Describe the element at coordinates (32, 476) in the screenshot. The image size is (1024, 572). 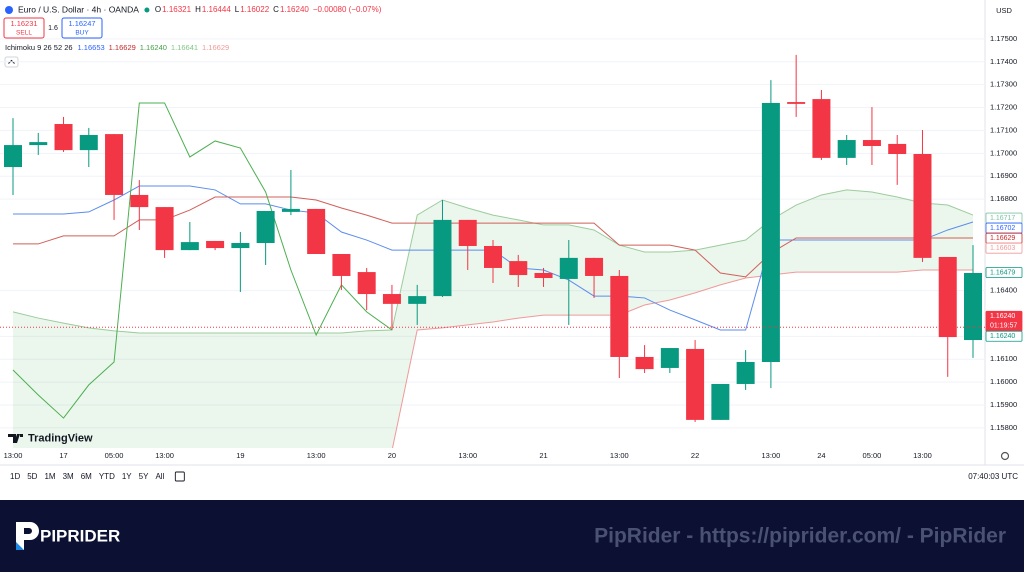
I see `range-button: 5D` at that location.